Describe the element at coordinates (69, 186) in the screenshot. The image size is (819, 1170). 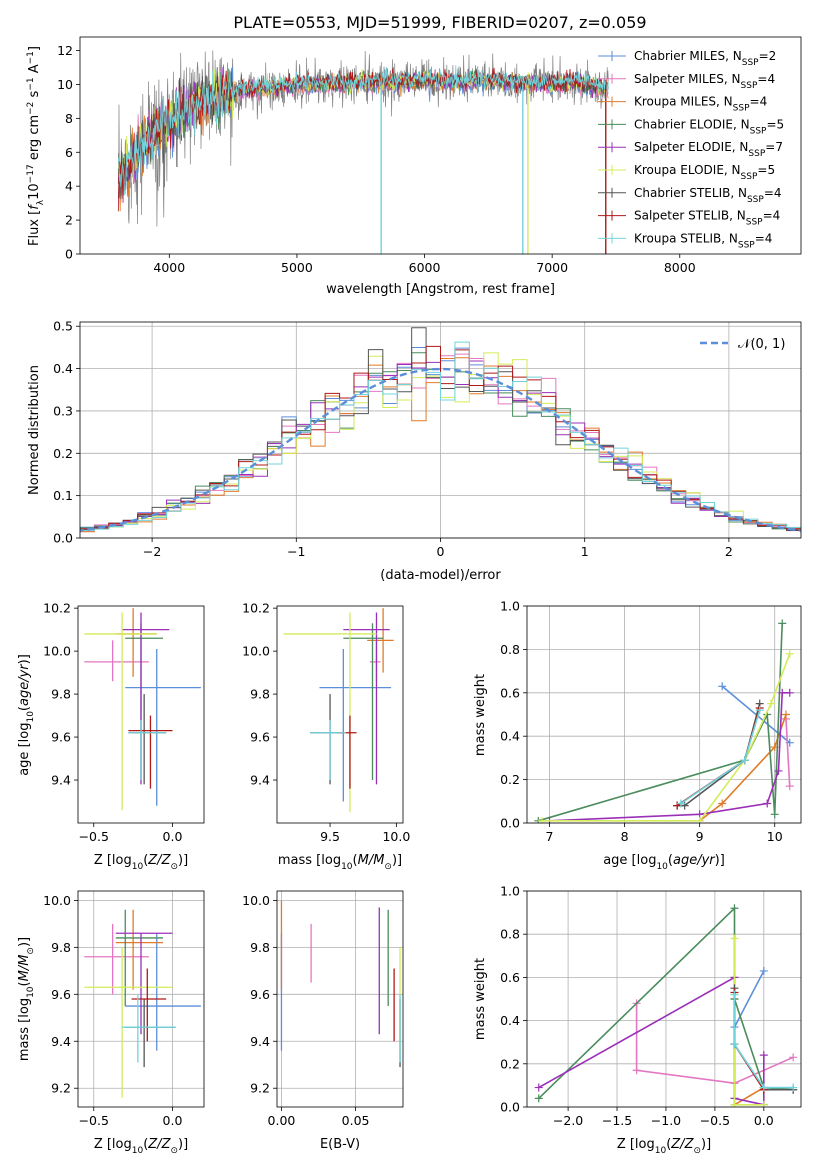
I see `y-tick-label: 4` at that location.